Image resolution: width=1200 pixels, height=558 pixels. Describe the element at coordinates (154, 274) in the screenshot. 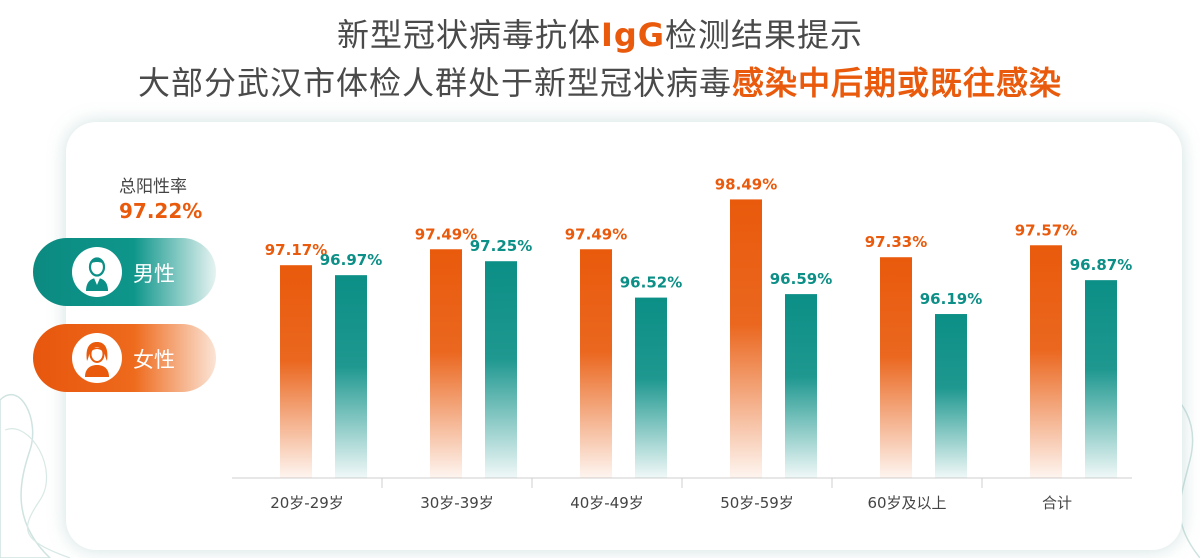

I see `legend-male-label: 男性` at that location.